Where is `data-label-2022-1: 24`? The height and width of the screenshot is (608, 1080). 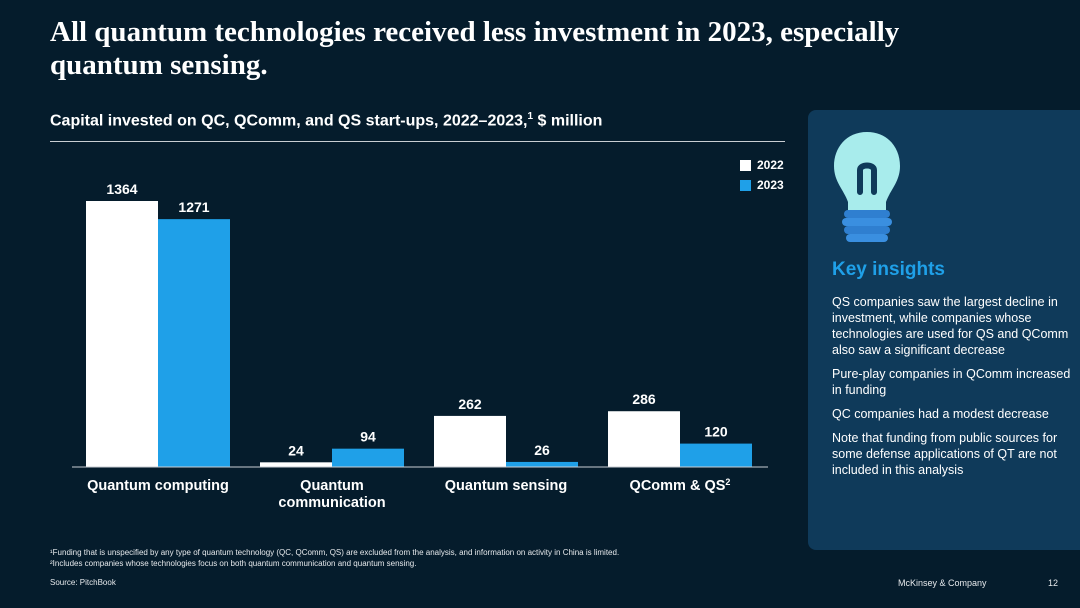
data-label-2022-1: 24 is located at coordinates (296, 450).